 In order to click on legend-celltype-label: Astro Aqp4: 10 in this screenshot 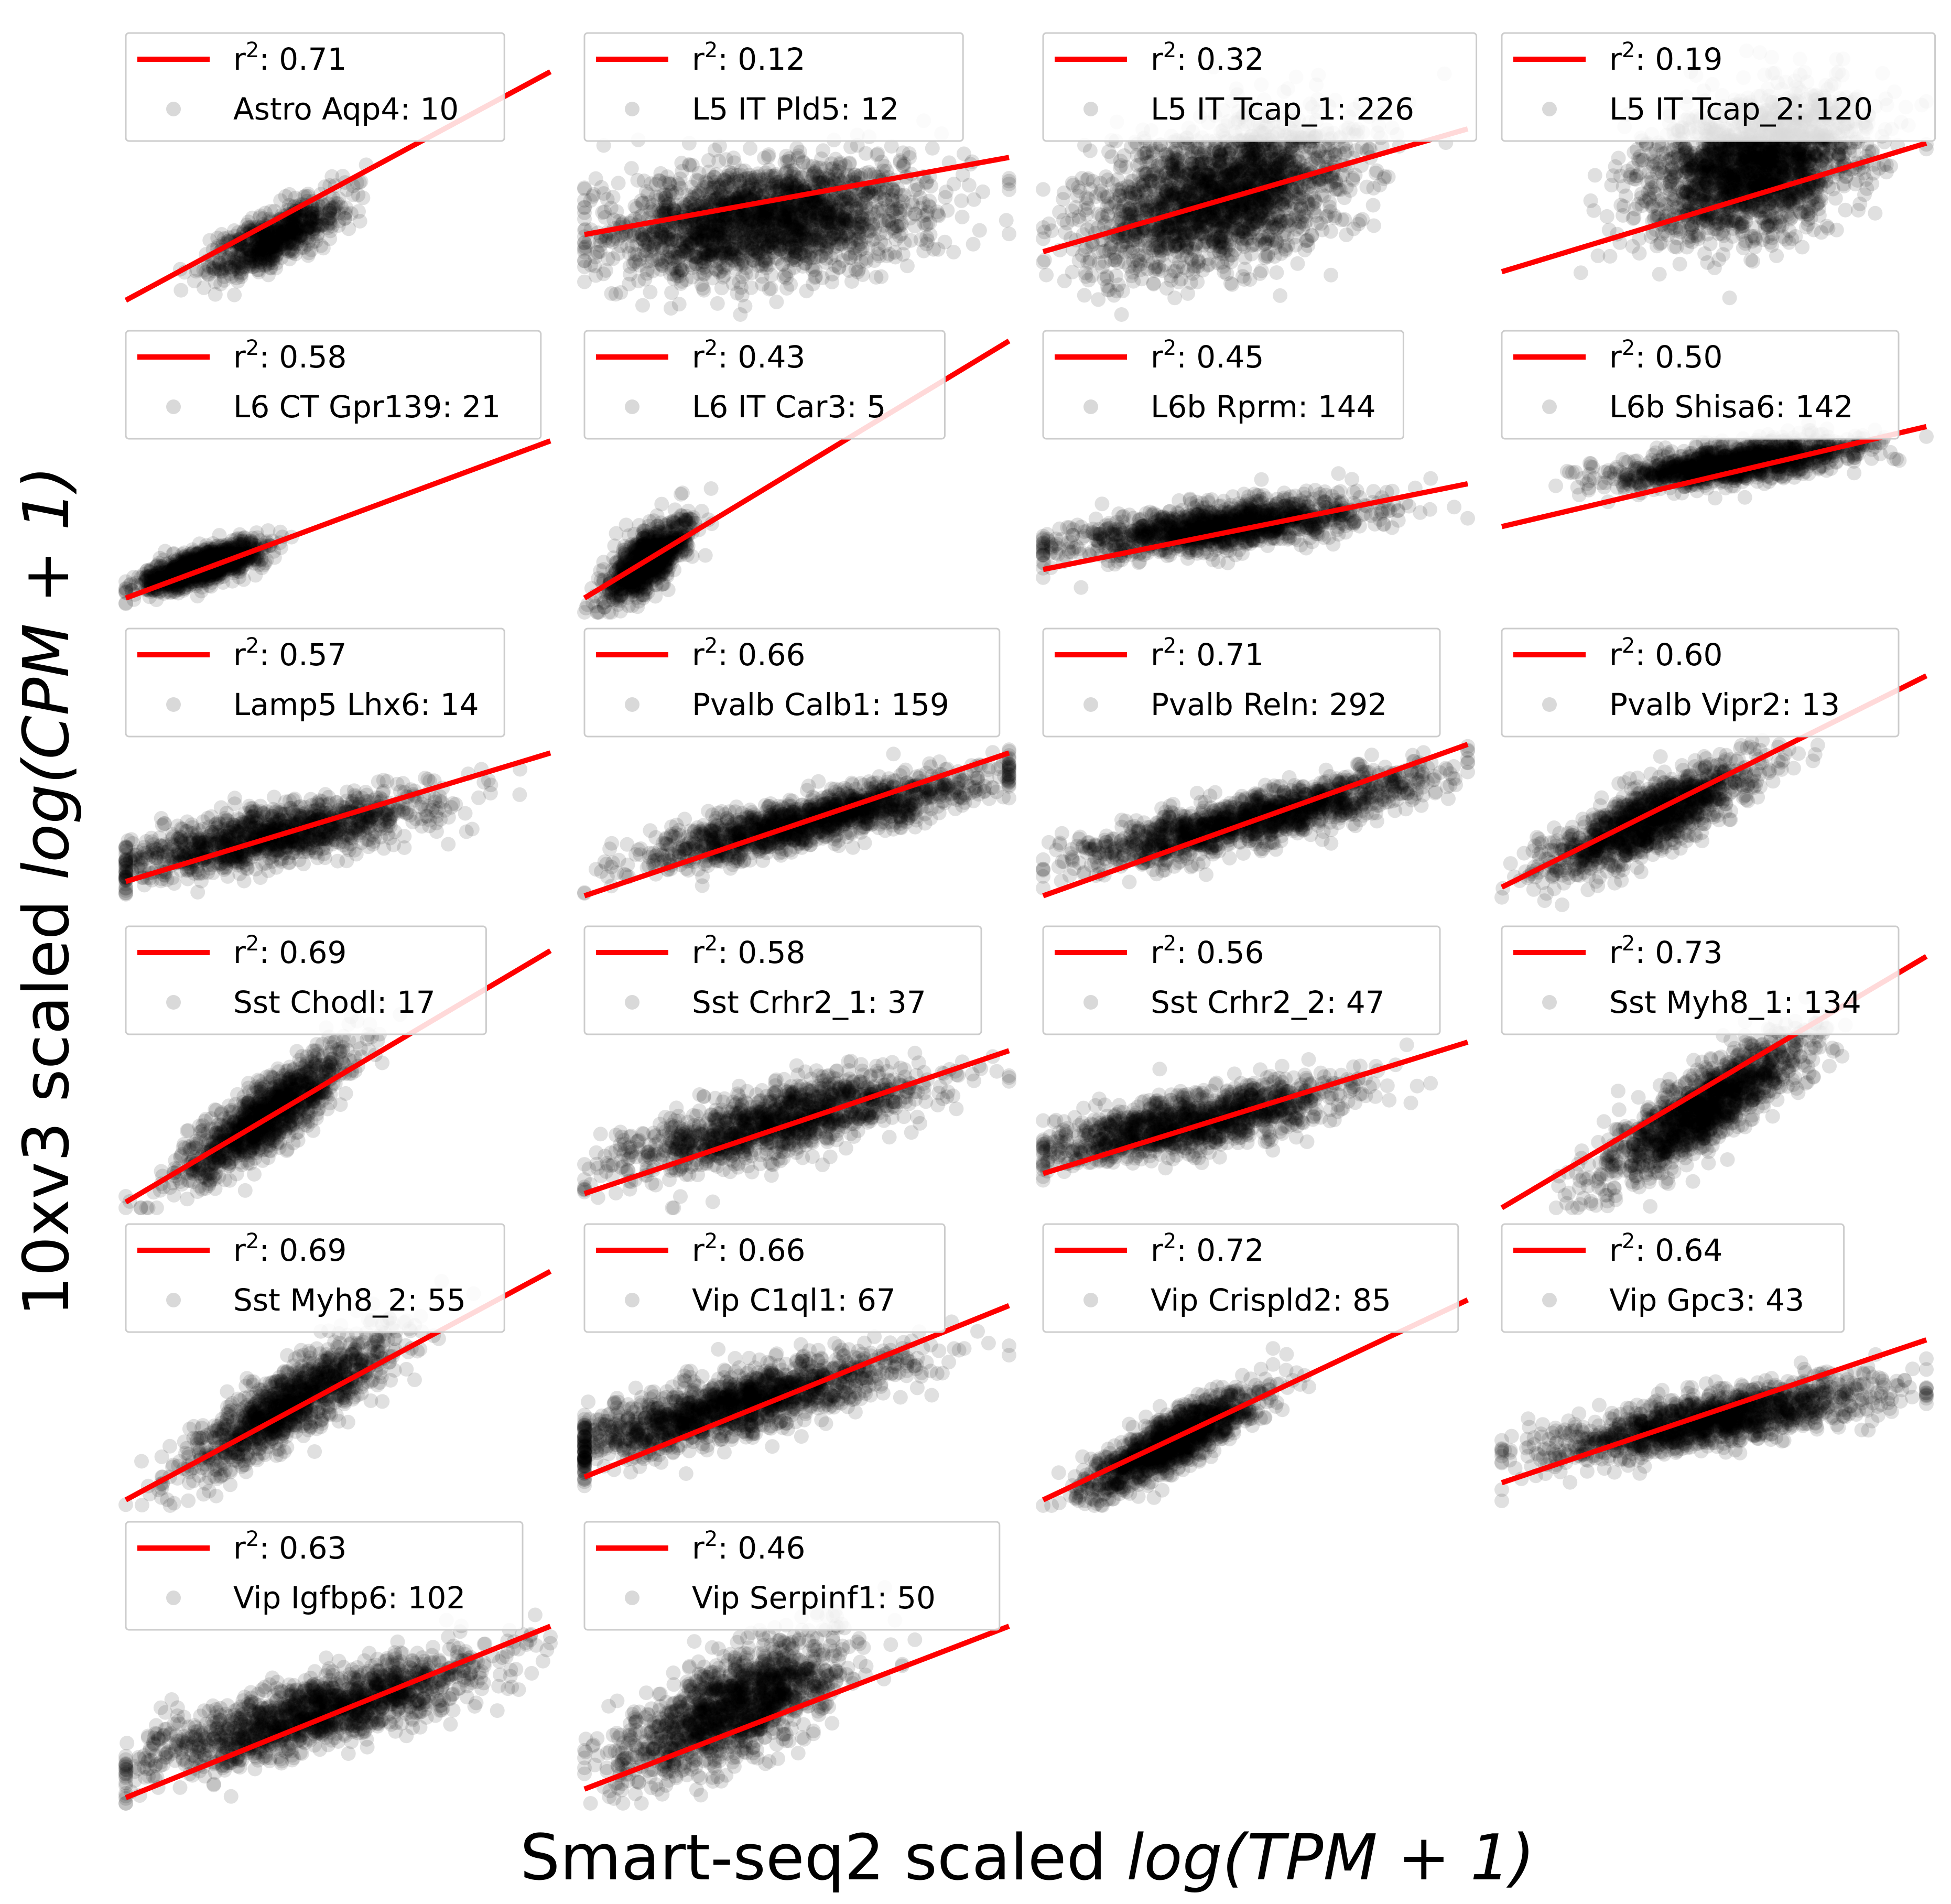, I will do `click(346, 109)`.